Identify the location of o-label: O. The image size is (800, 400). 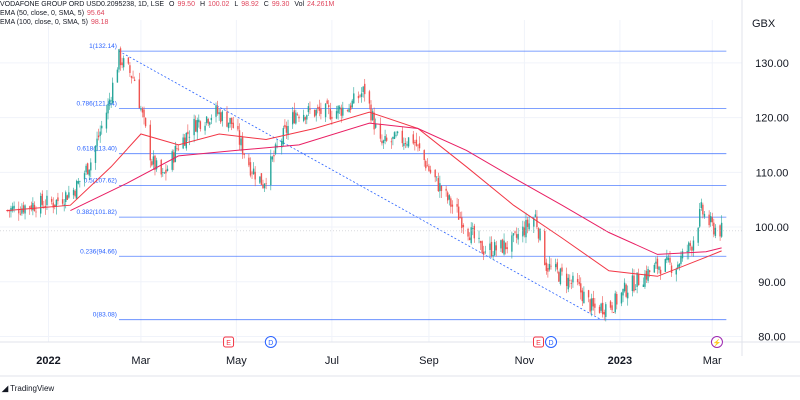
(172, 4).